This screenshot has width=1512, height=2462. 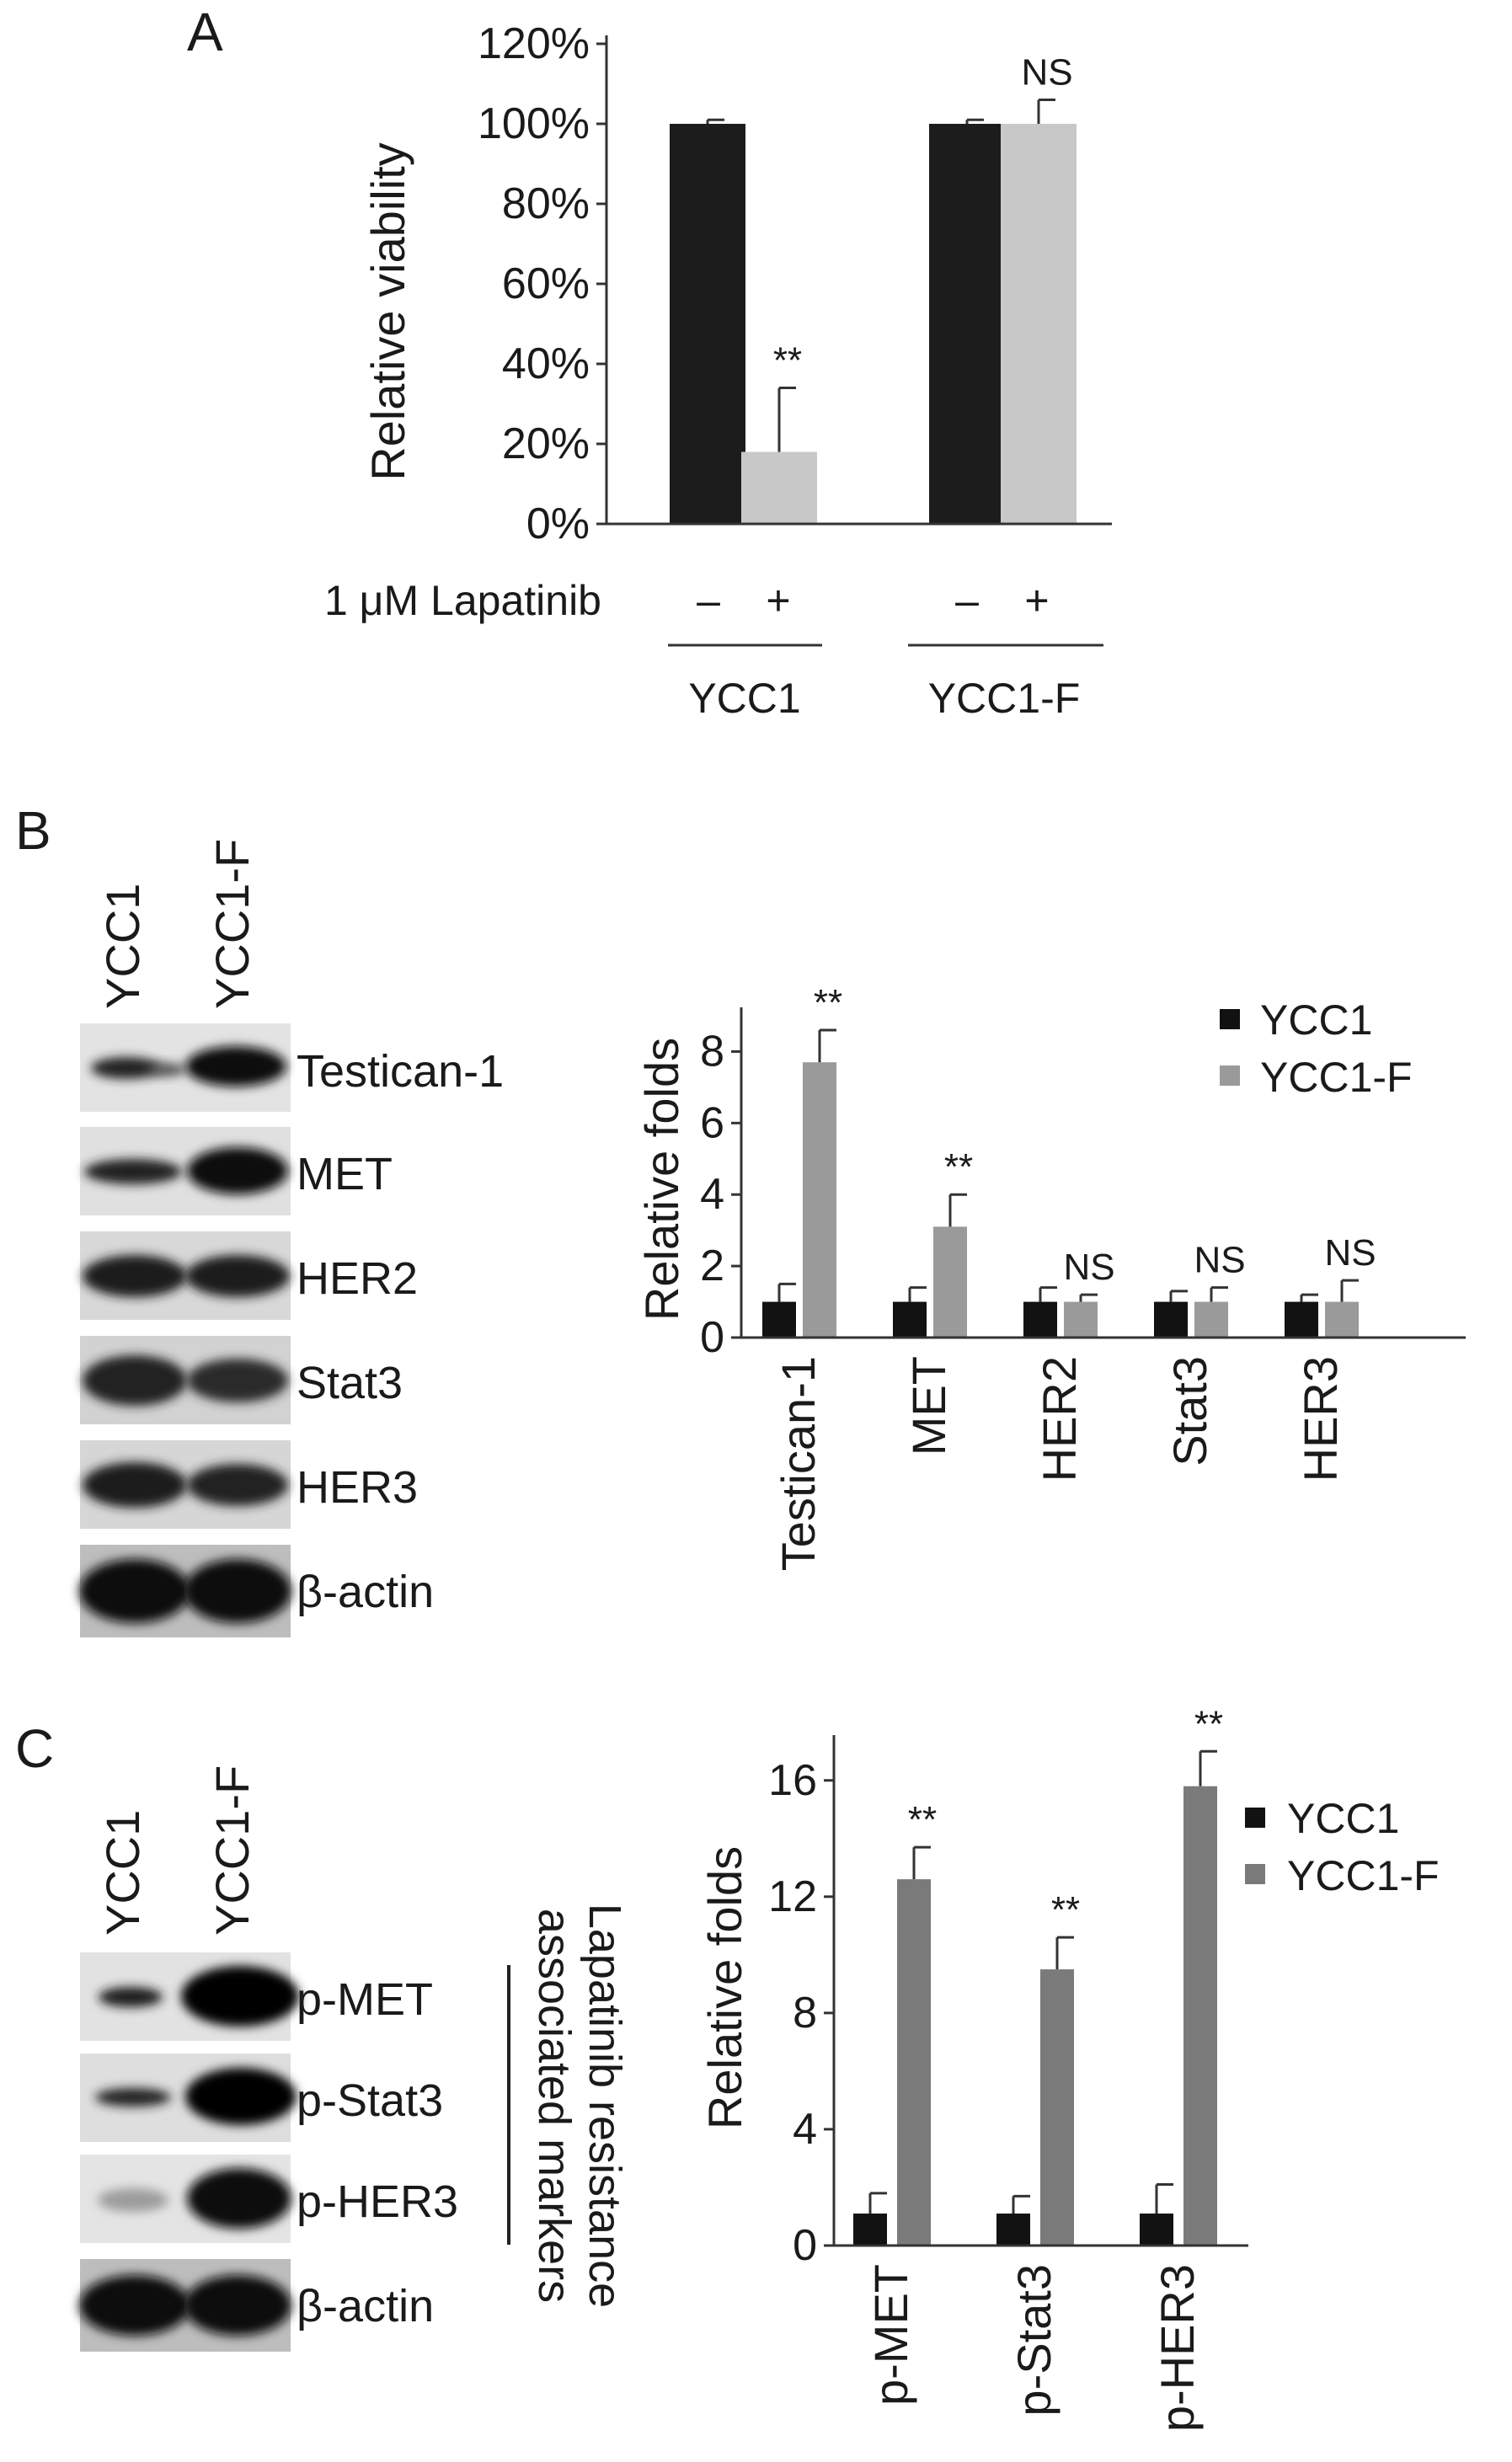 What do you see at coordinates (928, 1405) in the screenshot?
I see `panel-b-category-label: MET` at bounding box center [928, 1405].